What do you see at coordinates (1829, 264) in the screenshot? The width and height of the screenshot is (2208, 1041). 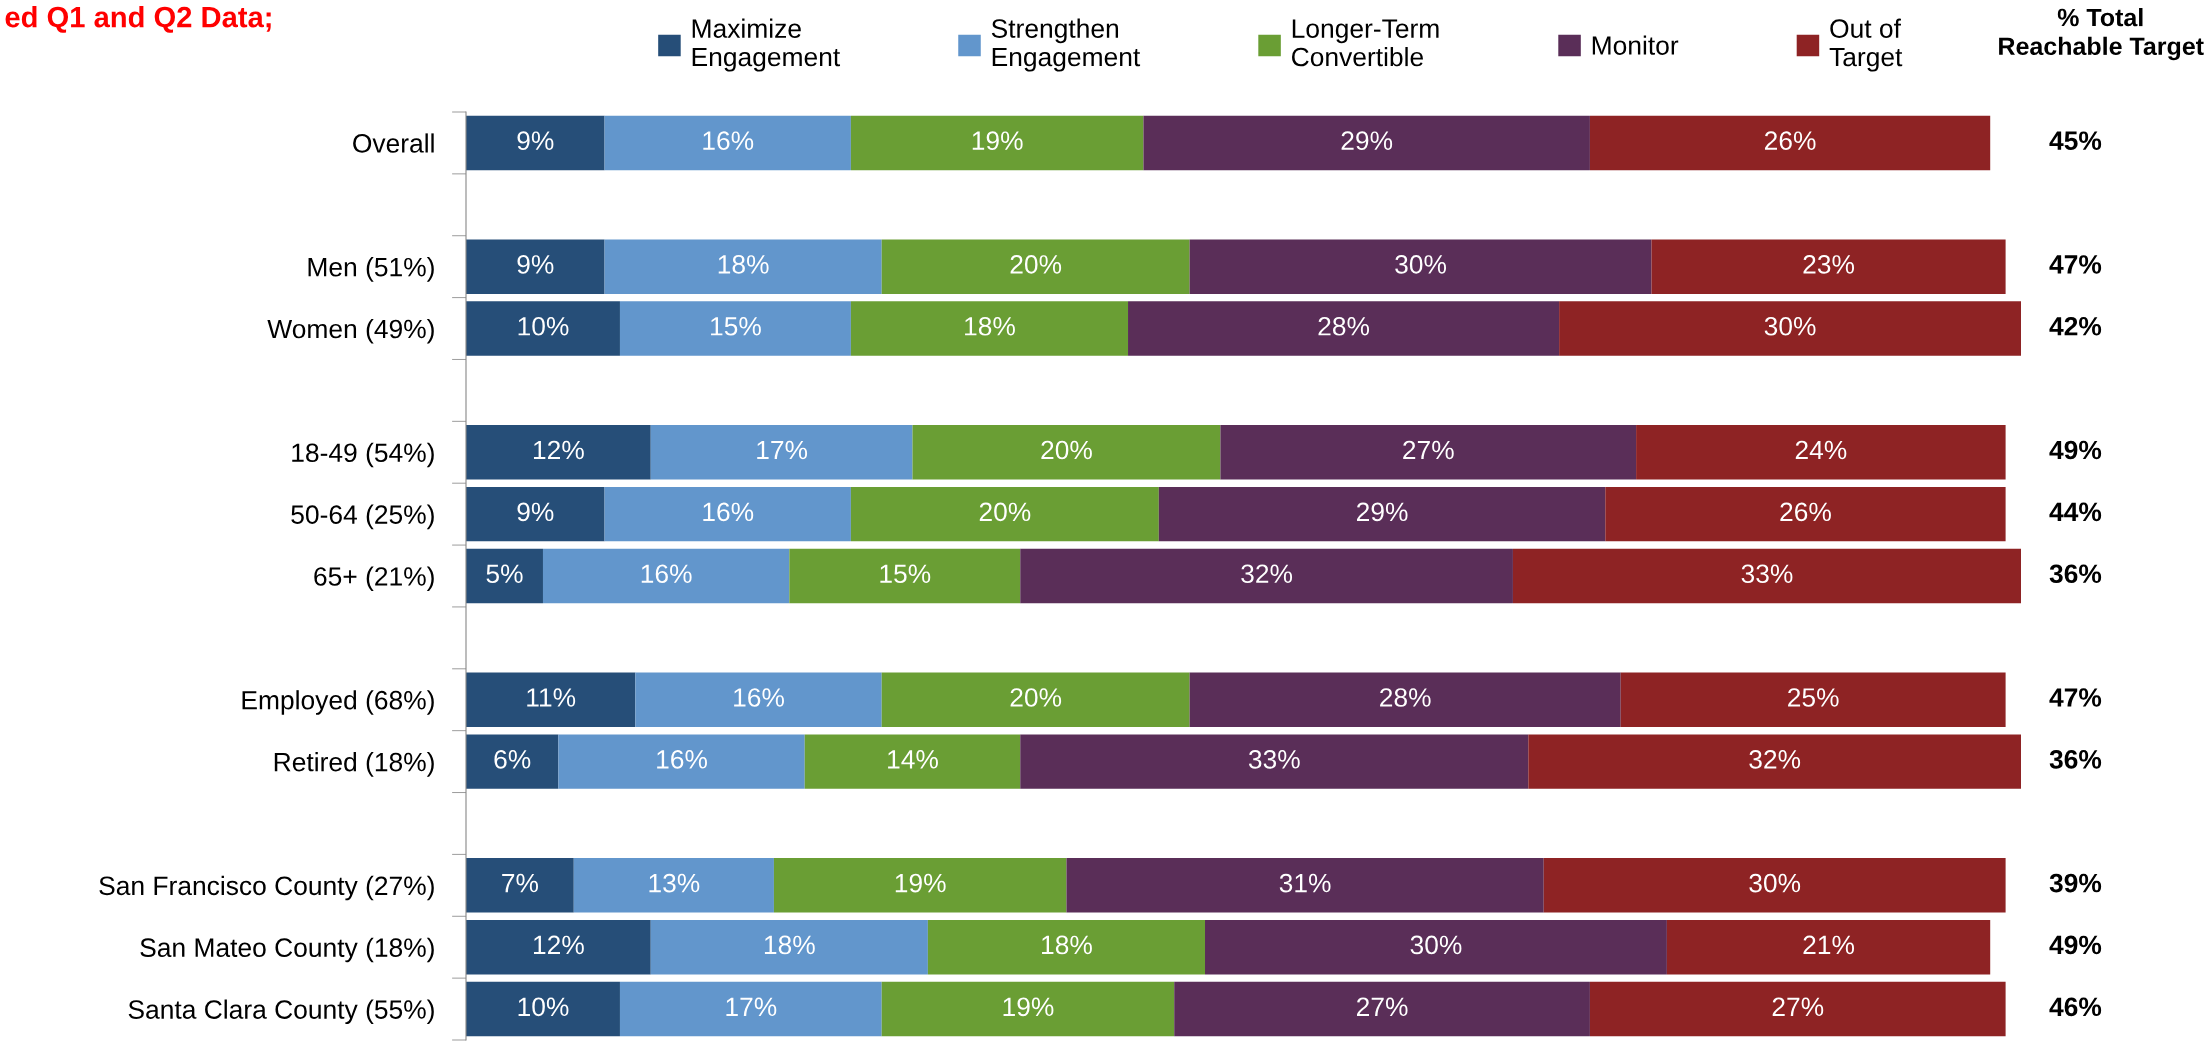 I see `data-label: 23%` at bounding box center [1829, 264].